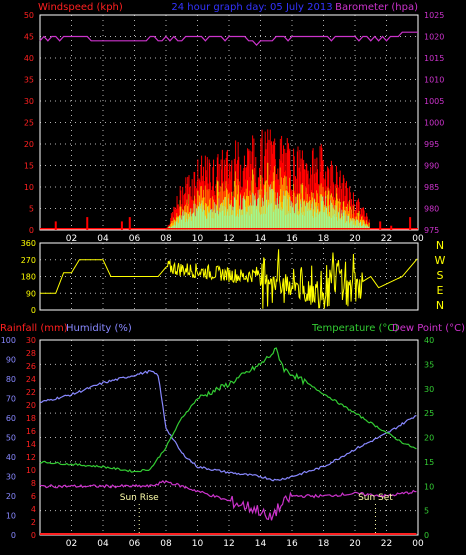  Describe the element at coordinates (440, 275) in the screenshot. I see `compass-labels: N W S E N` at that location.